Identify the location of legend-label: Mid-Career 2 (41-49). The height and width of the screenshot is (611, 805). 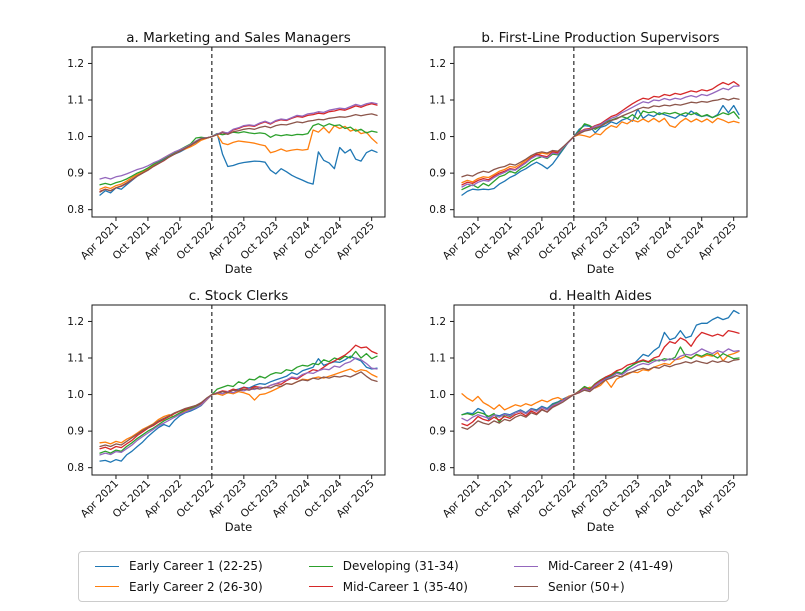
(610, 566).